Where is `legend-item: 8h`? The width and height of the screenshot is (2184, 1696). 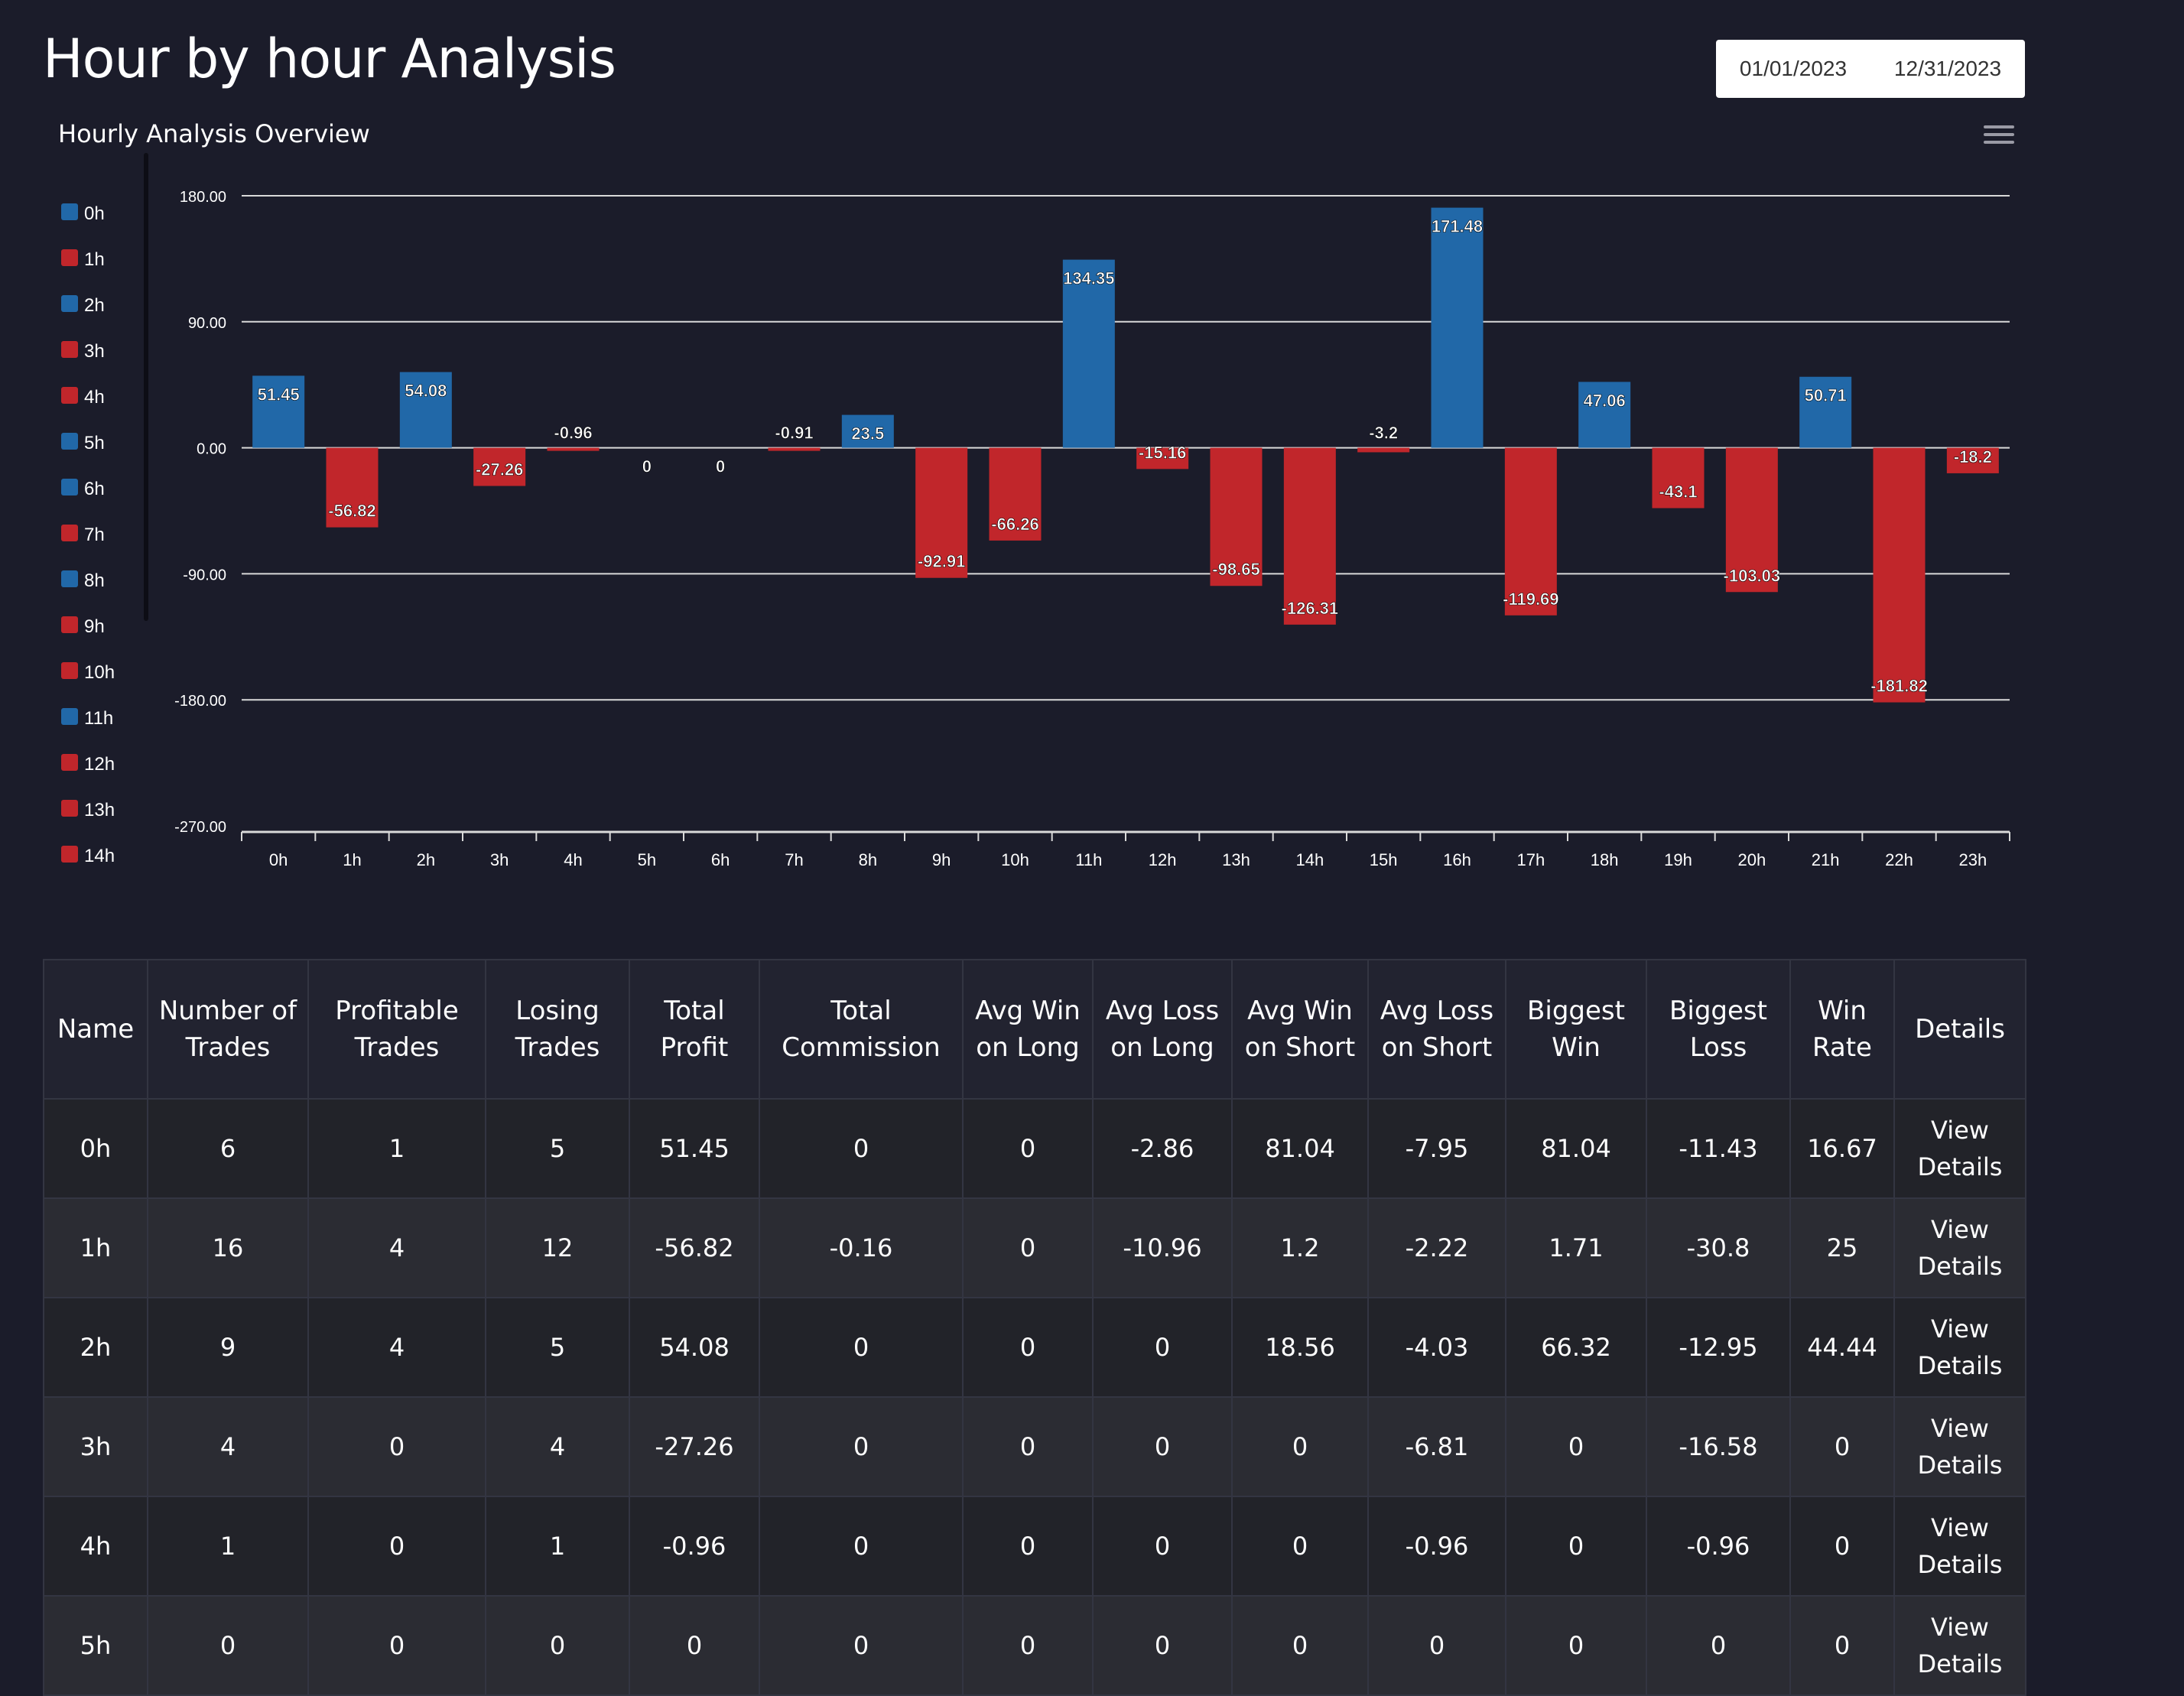 legend-item: 8h is located at coordinates (107, 581).